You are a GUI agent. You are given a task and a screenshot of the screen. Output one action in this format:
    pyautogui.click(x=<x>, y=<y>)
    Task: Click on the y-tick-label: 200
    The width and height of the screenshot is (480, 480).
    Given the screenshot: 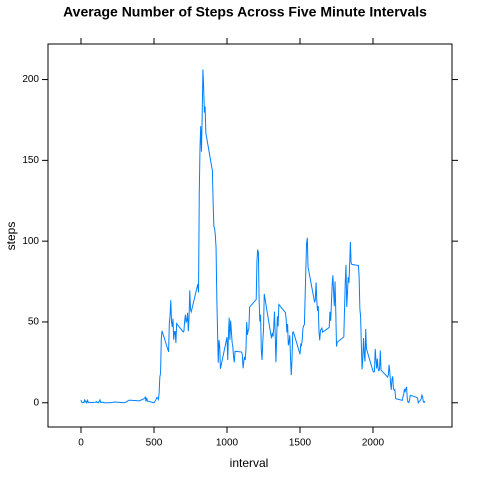 What is the action you would take?
    pyautogui.click(x=30, y=79)
    